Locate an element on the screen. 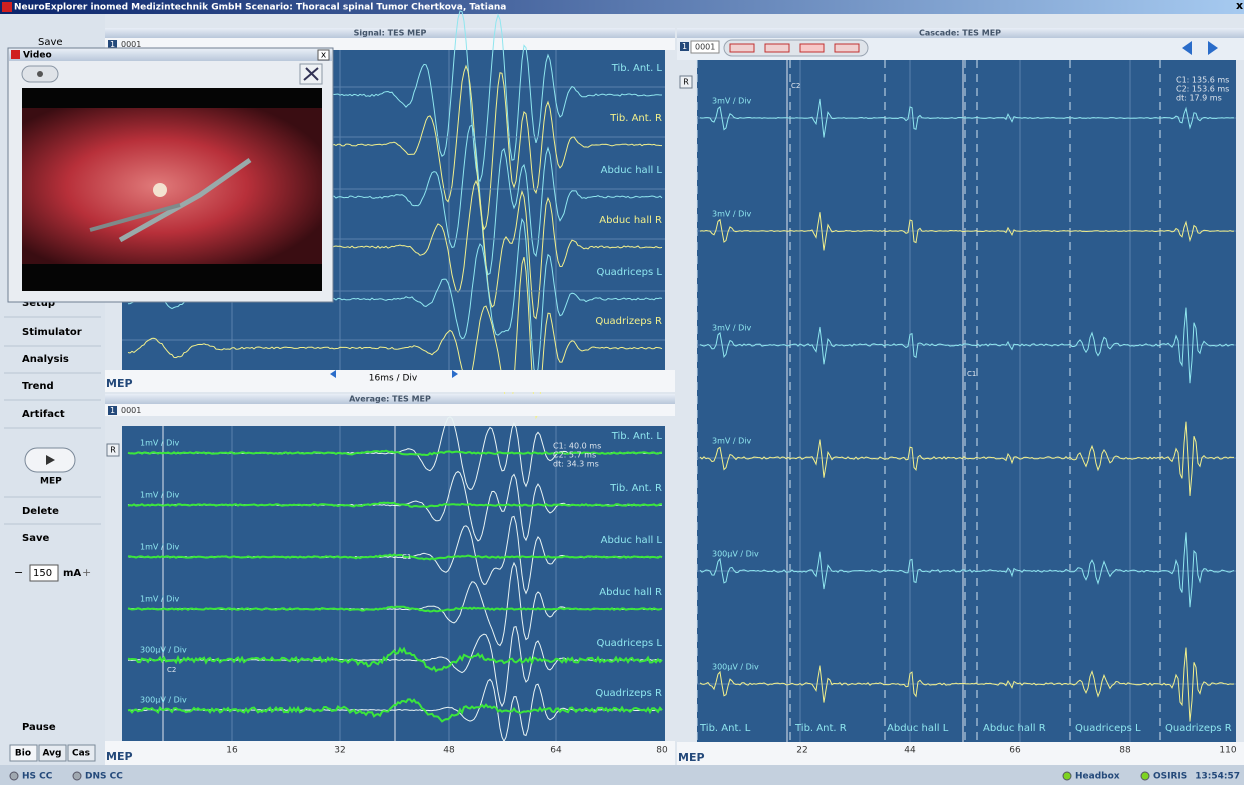 The height and width of the screenshot is (785, 1244). panel-title: Signal: TES MEP is located at coordinates (390, 33).